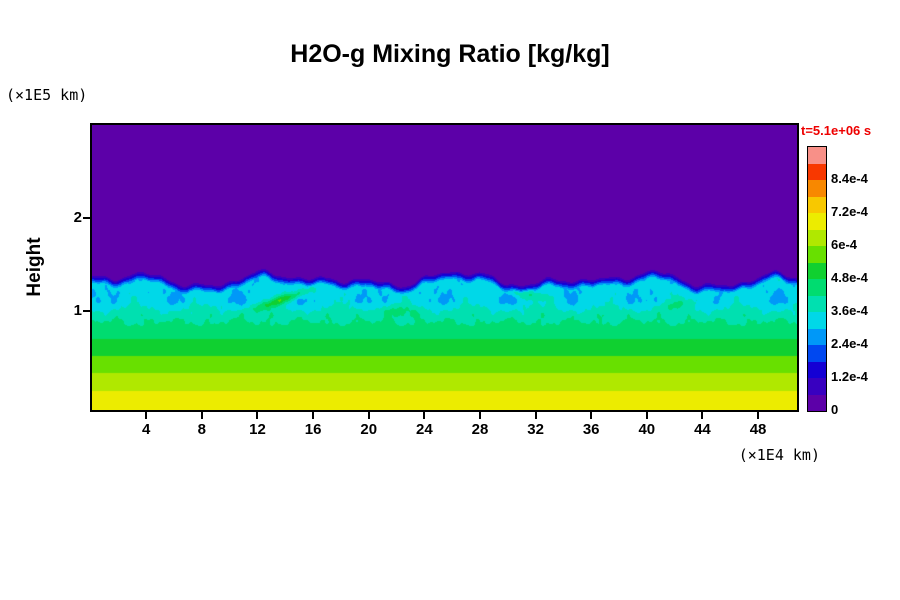  Describe the element at coordinates (424, 429) in the screenshot. I see `x-tick-label: 24` at that location.